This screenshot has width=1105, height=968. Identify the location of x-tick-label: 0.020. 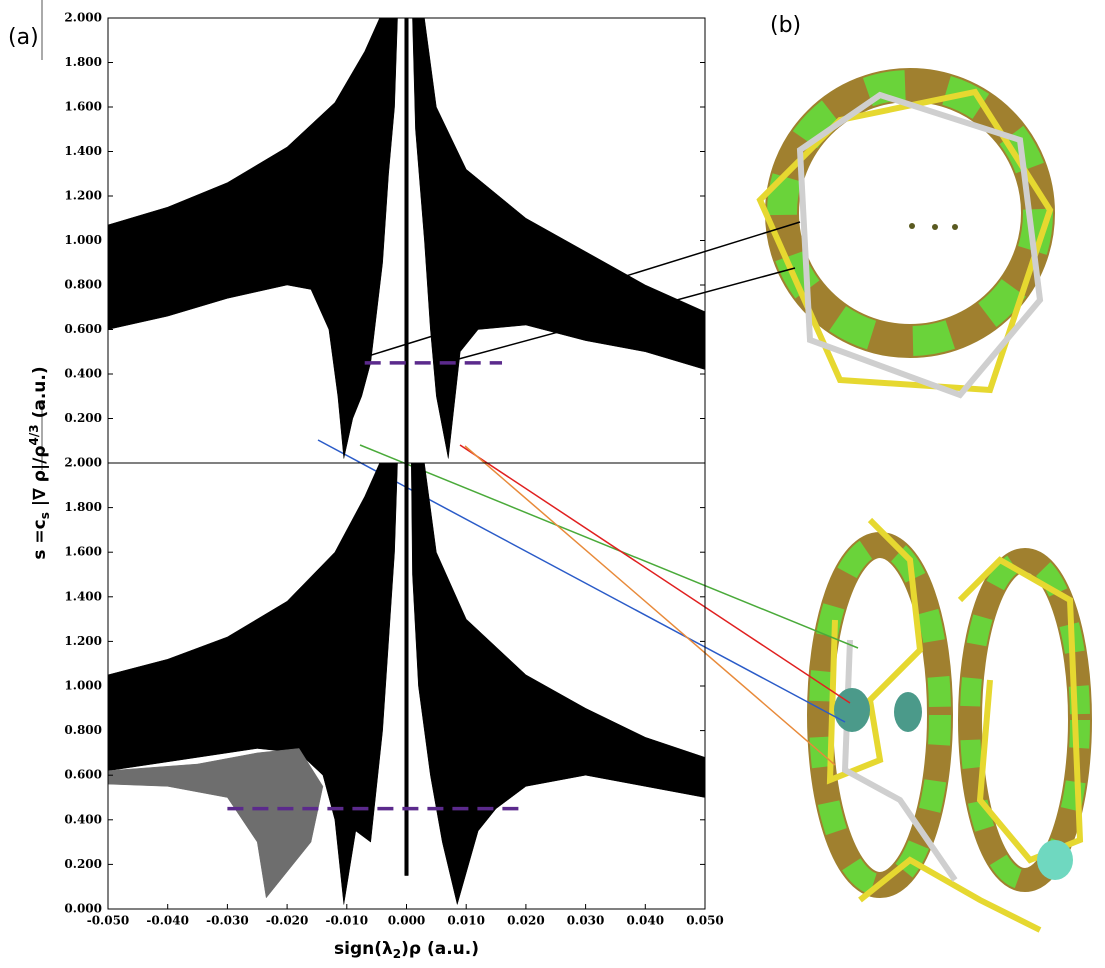
(526, 921).